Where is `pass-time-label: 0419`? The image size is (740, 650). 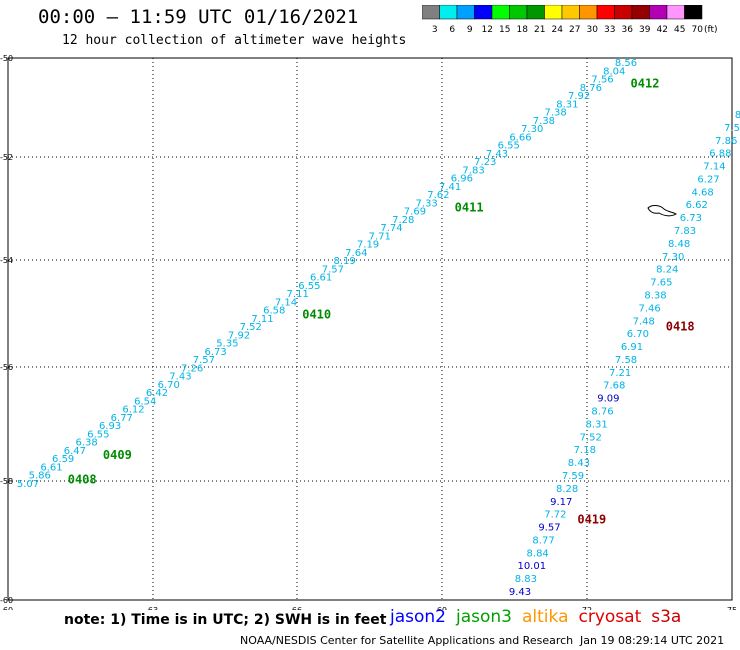
pass-time-label: 0419 is located at coordinates (591, 520).